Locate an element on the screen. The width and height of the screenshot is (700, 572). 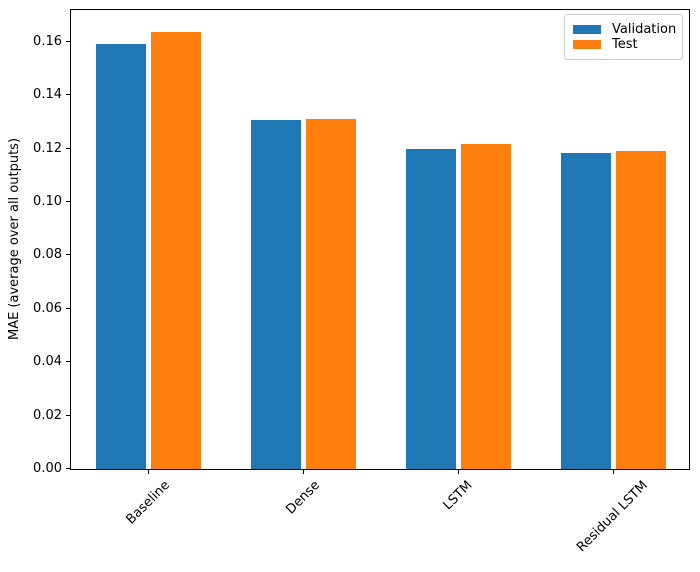
legend: Validation Test is located at coordinates (623, 37).